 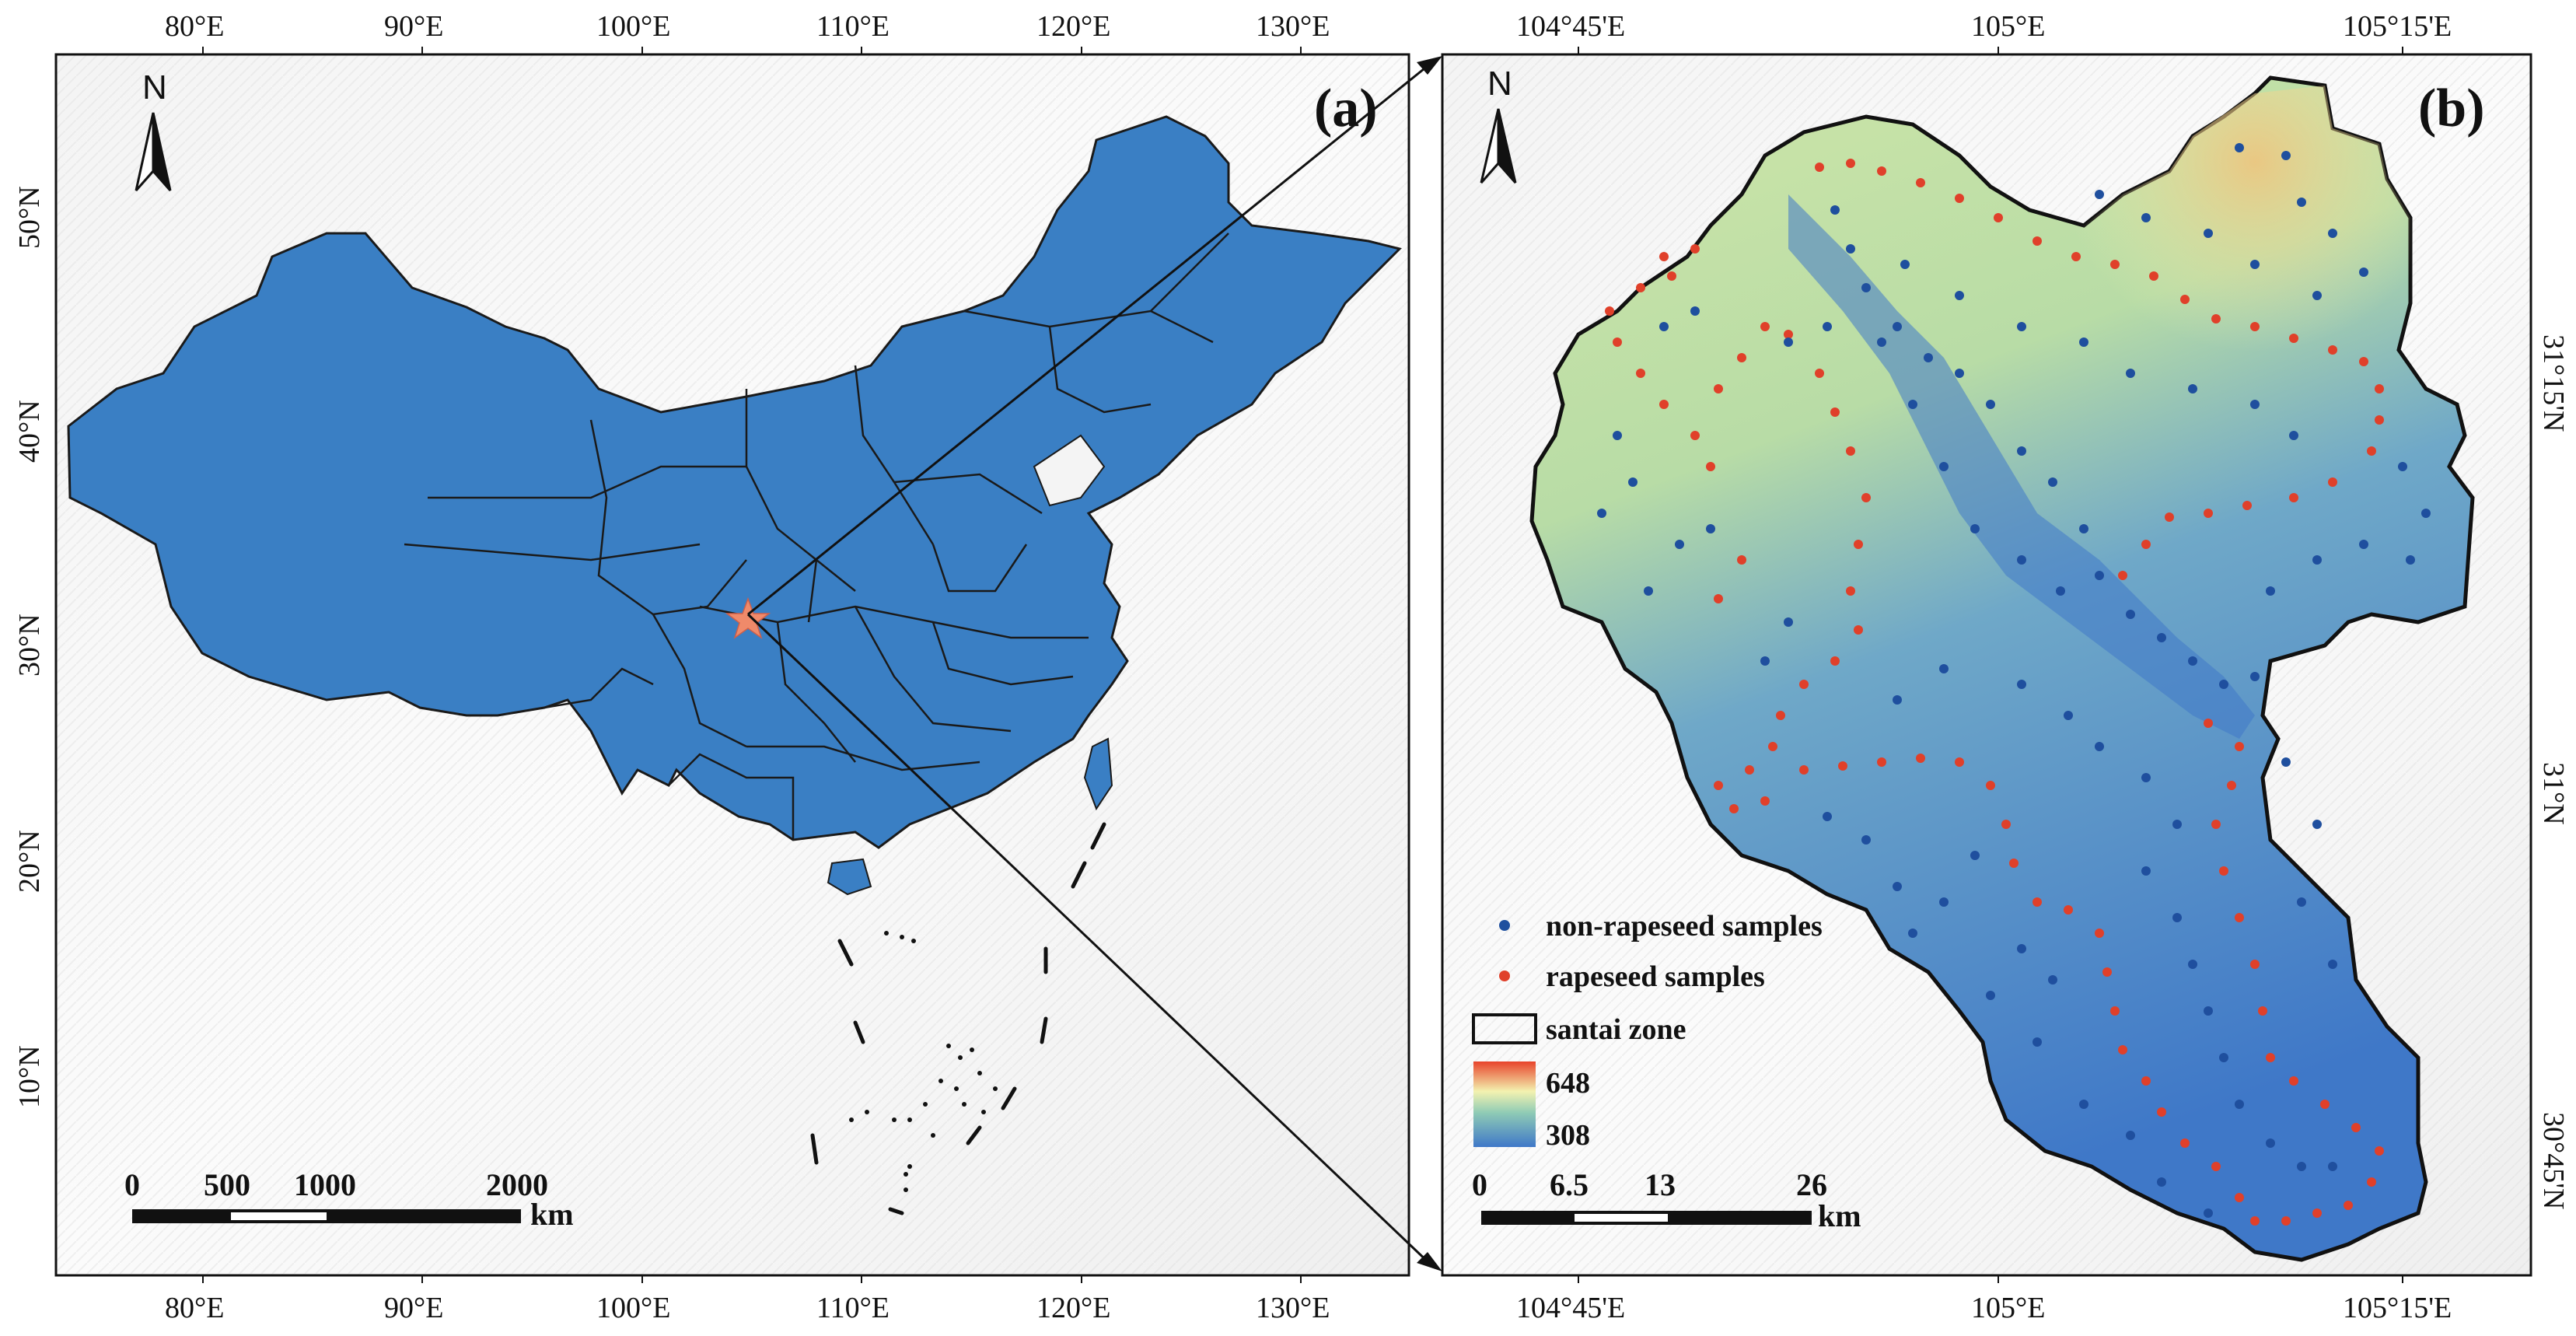 What do you see at coordinates (2397, 26) in the screenshot?
I see `lon-tick-b-top-3: 105°15'E` at bounding box center [2397, 26].